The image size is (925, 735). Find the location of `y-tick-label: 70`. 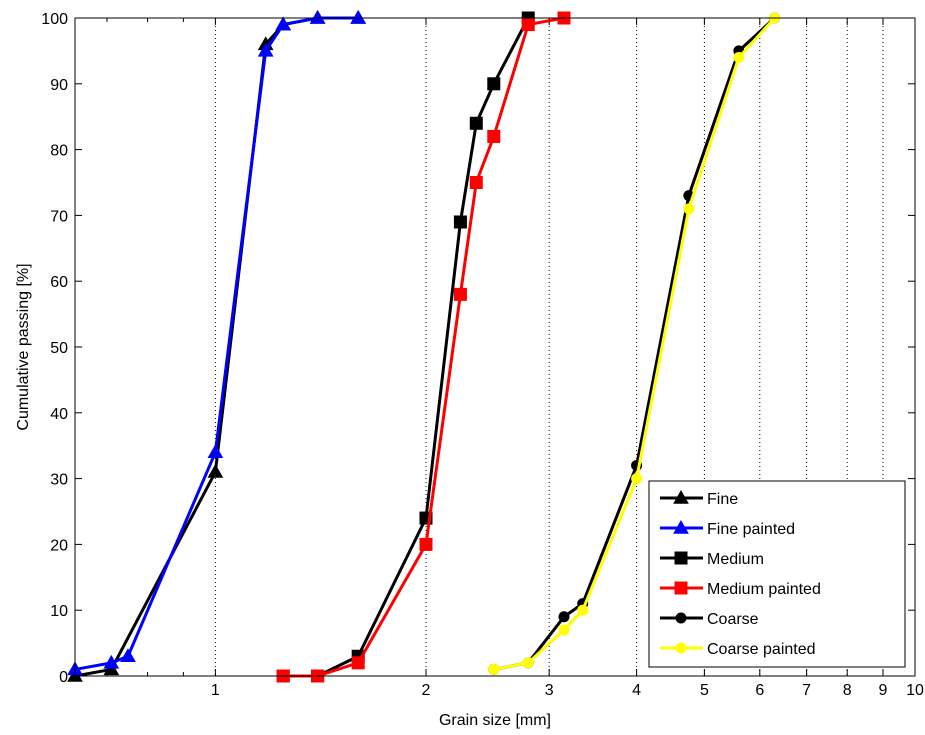

y-tick-label: 70 is located at coordinates (59, 216).